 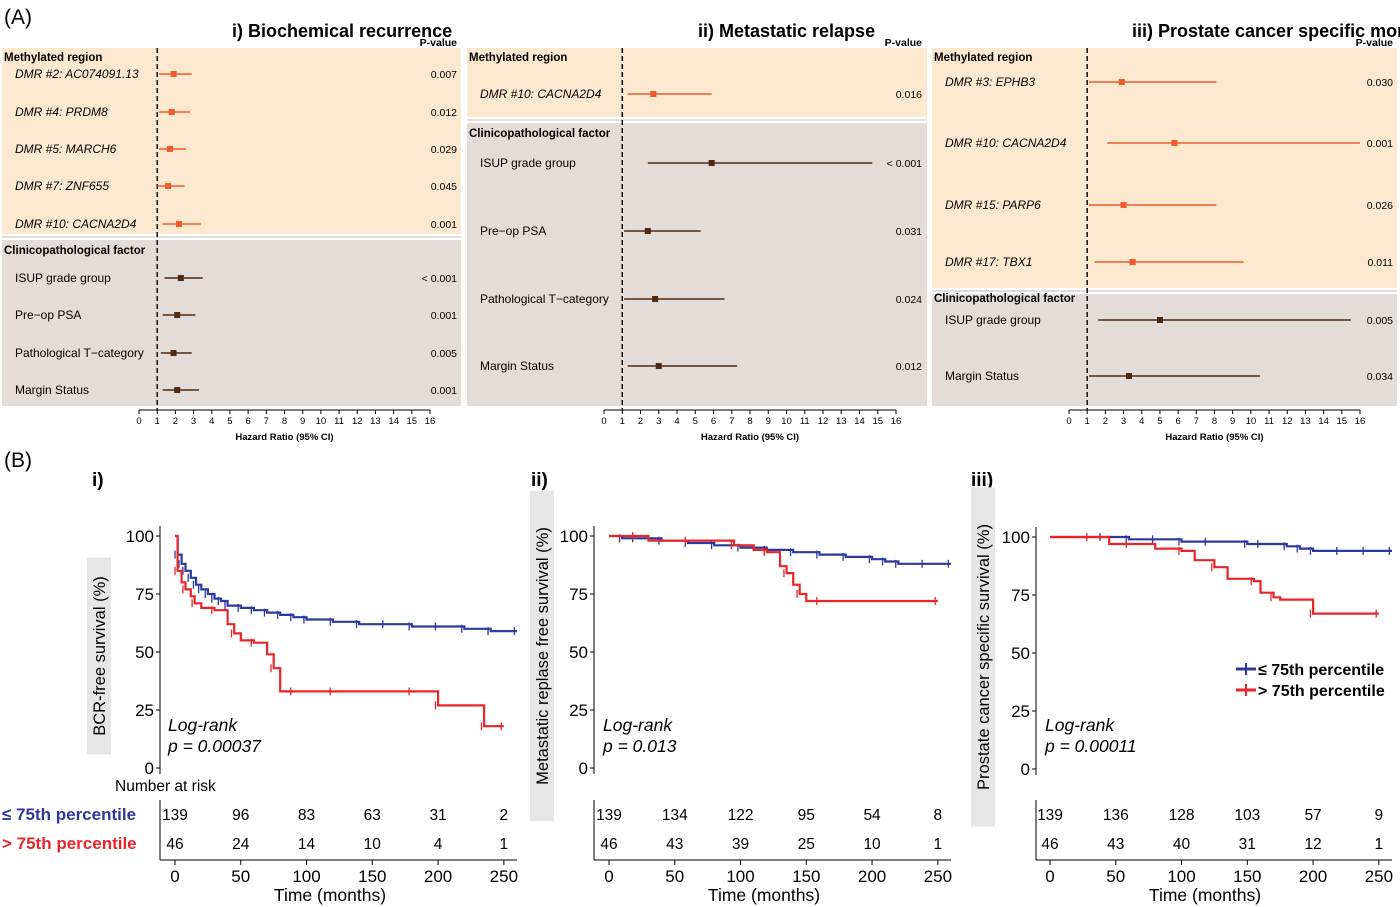 I want to click on pvalue-value: 0.016, so click(x=909, y=95).